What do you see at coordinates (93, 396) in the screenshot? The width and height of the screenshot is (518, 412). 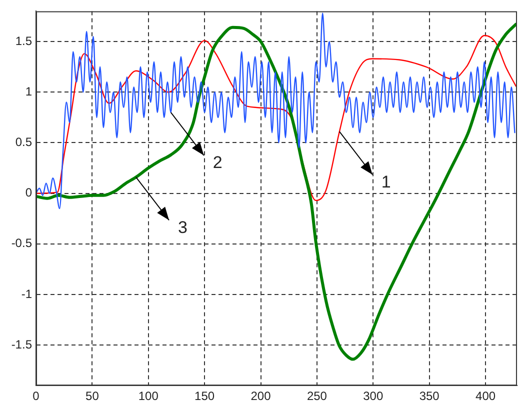 I see `x-tick-label: 50` at bounding box center [93, 396].